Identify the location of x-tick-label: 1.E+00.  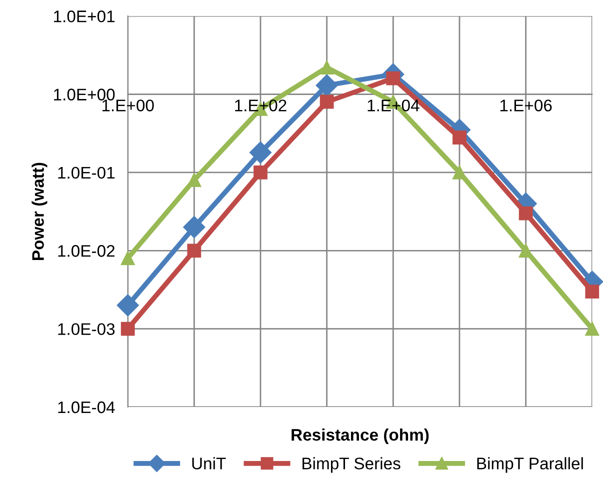
(128, 106).